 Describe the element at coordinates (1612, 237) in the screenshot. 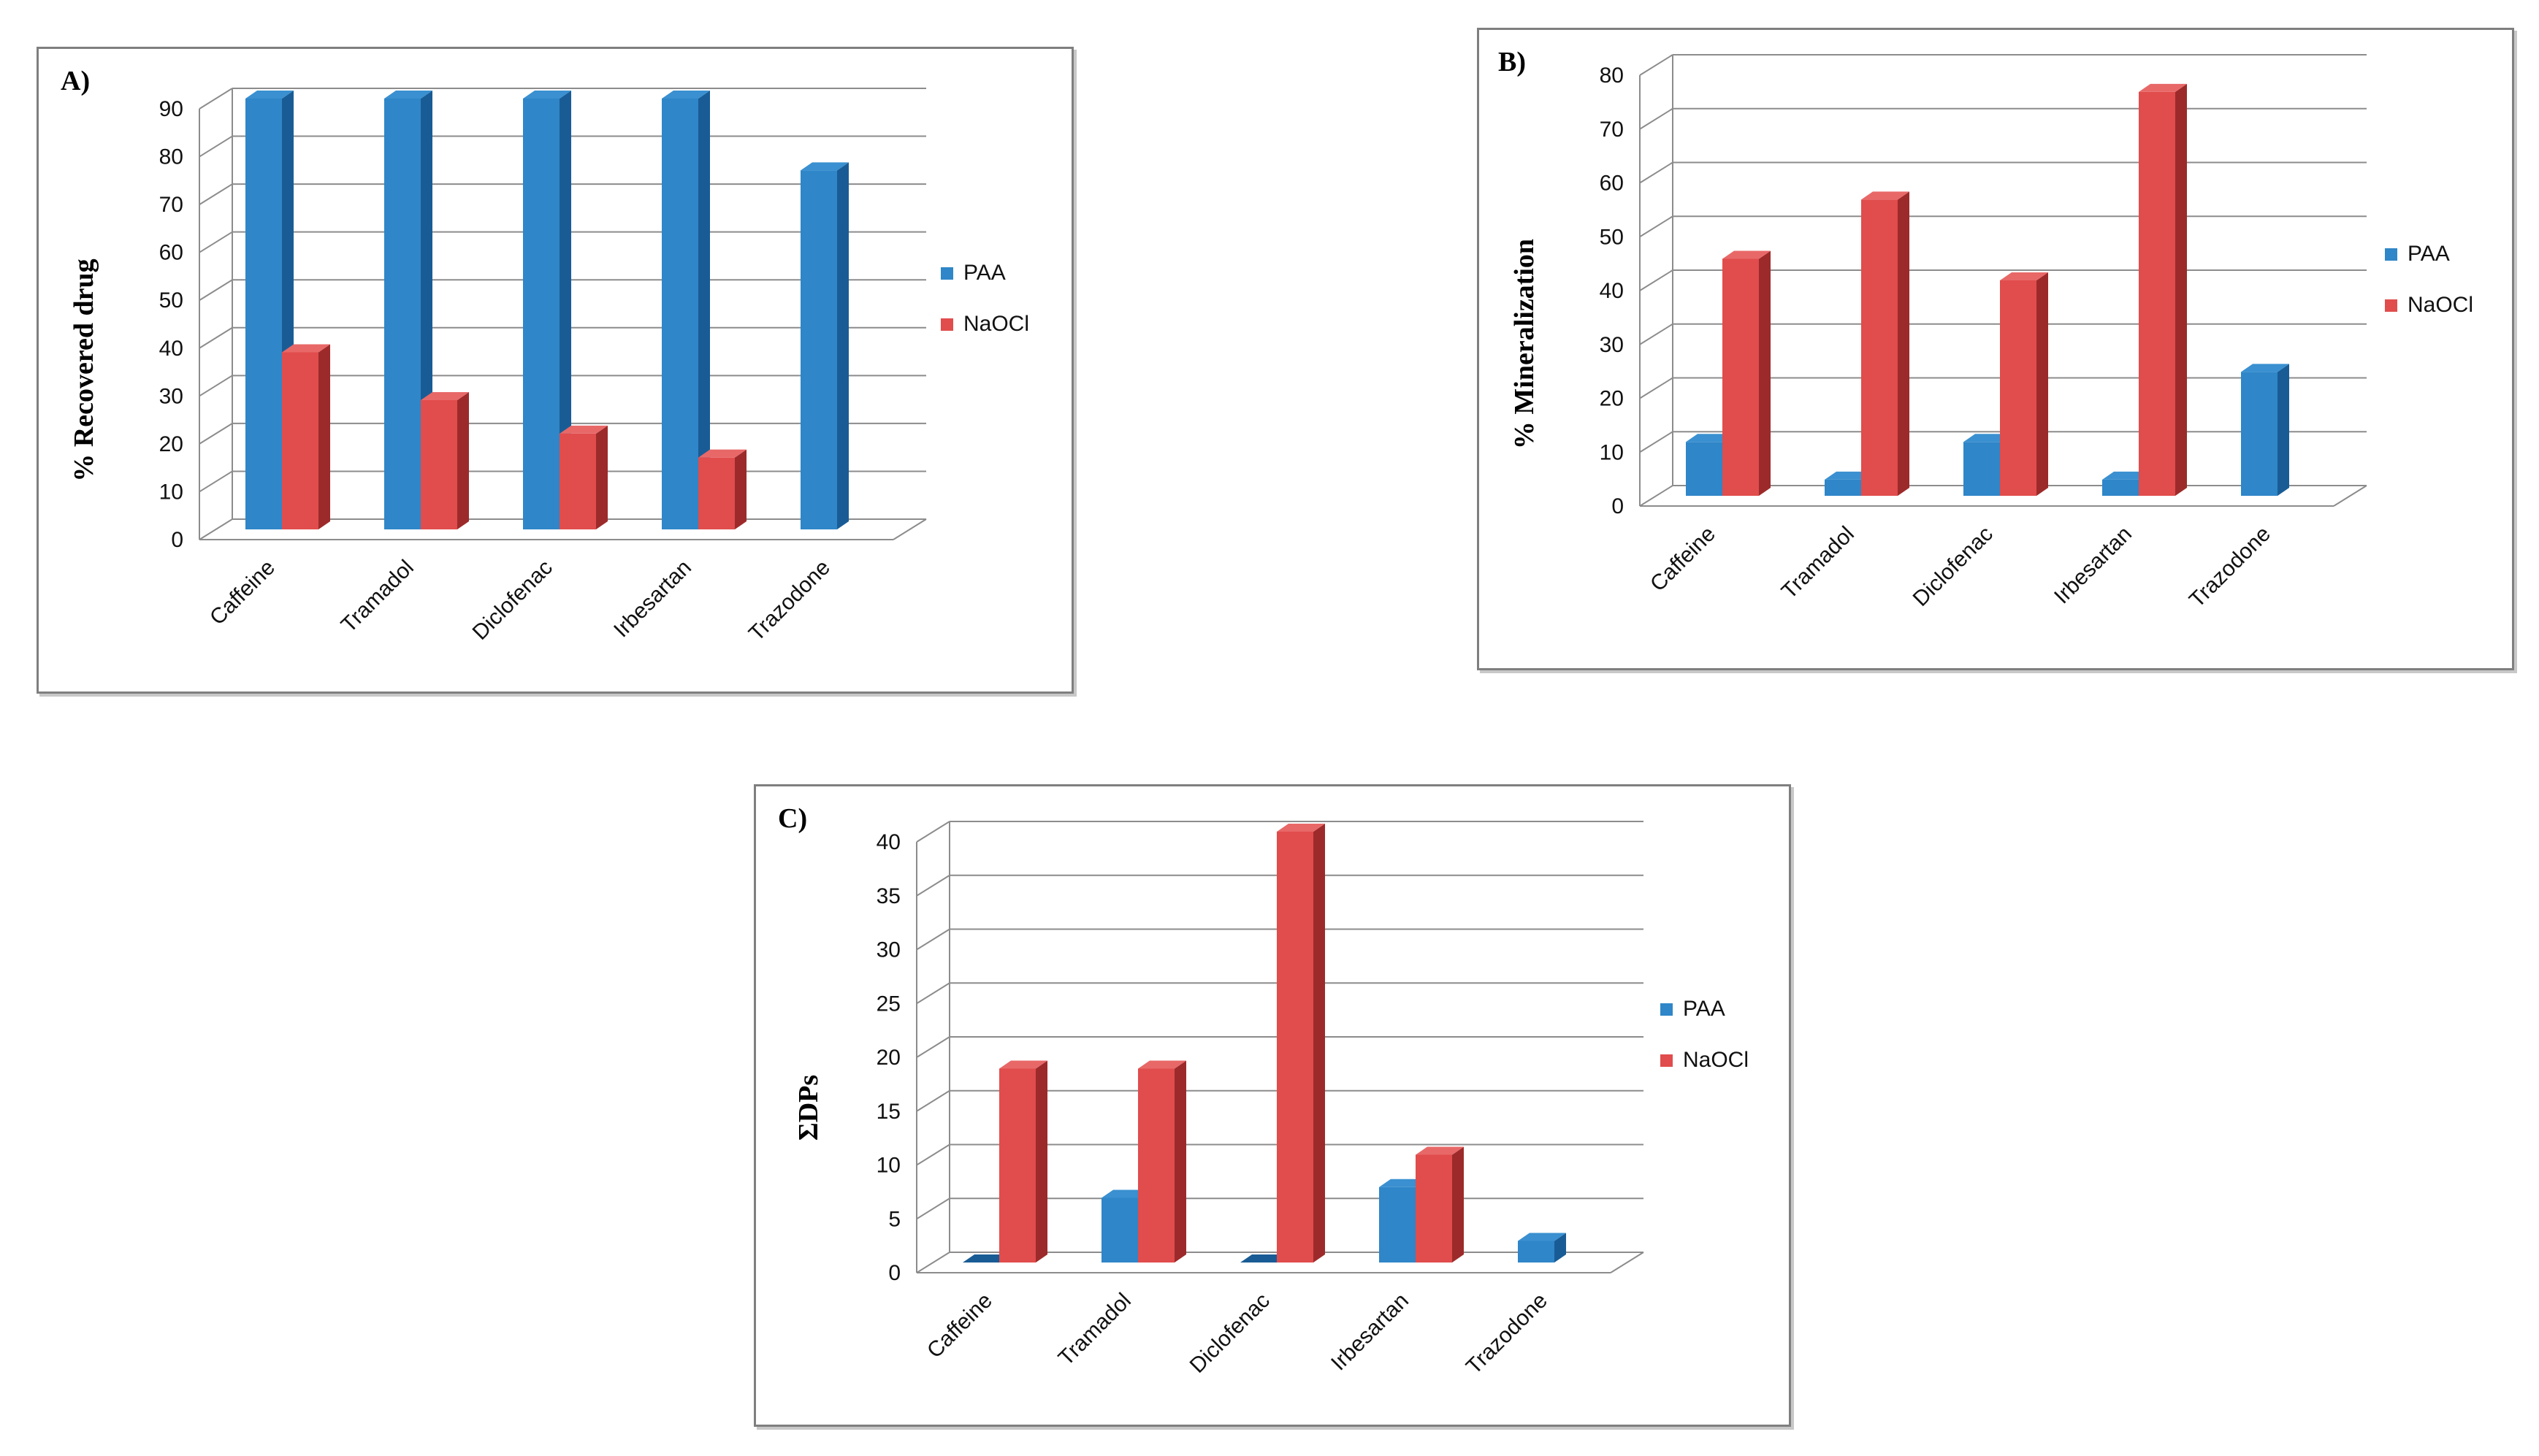

I see `y-tick-label: 50` at that location.